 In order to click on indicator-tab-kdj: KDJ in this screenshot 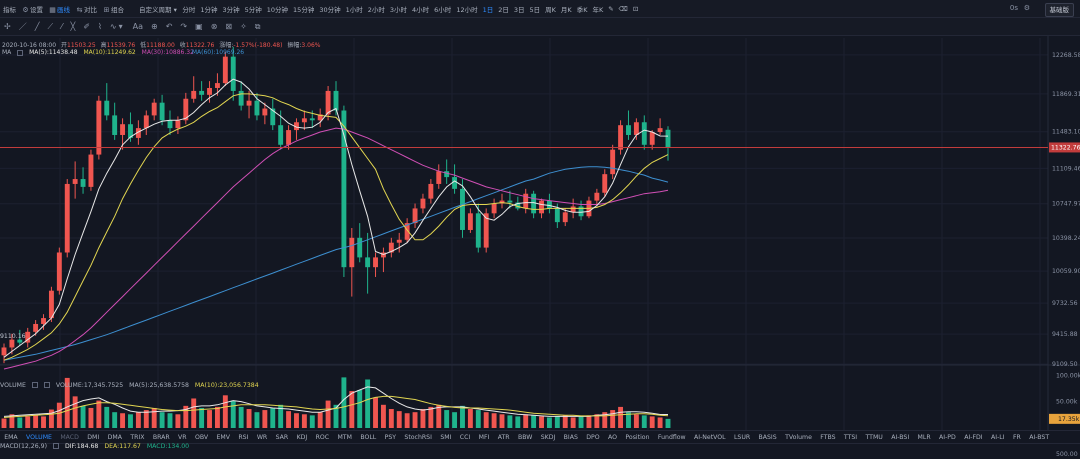, I will do `click(302, 437)`.